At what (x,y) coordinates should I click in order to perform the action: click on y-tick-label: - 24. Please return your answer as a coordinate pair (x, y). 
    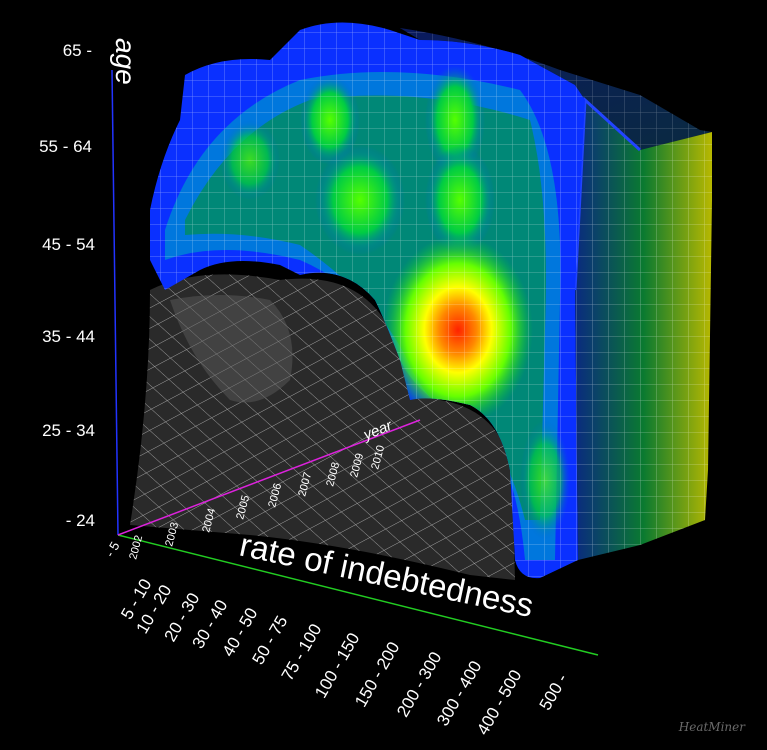
    Looking at the image, I should click on (80, 520).